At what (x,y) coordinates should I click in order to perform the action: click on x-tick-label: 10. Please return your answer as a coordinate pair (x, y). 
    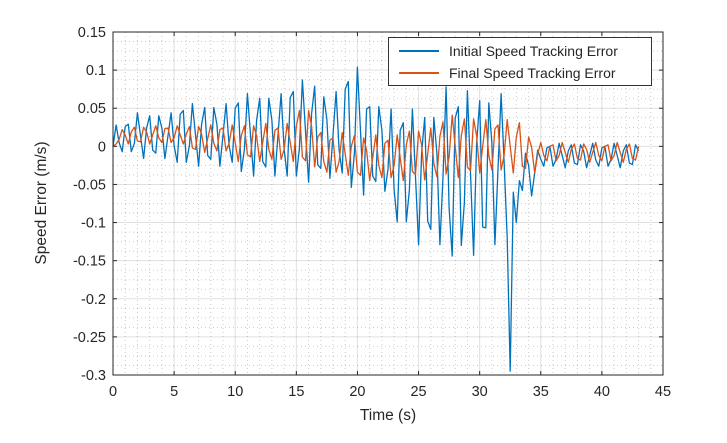
    Looking at the image, I should click on (235, 392).